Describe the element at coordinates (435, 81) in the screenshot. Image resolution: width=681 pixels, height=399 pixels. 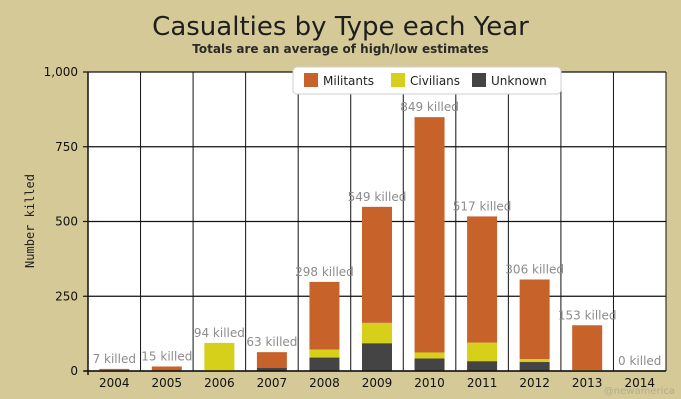
I see `legend-label-civilians: Civilians` at that location.